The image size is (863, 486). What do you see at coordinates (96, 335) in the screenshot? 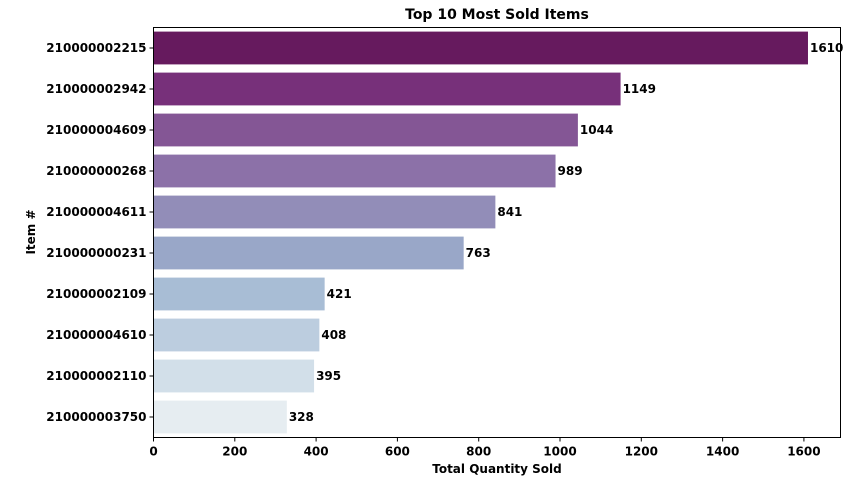
I see `y-tick-label: 210000004610` at bounding box center [96, 335].